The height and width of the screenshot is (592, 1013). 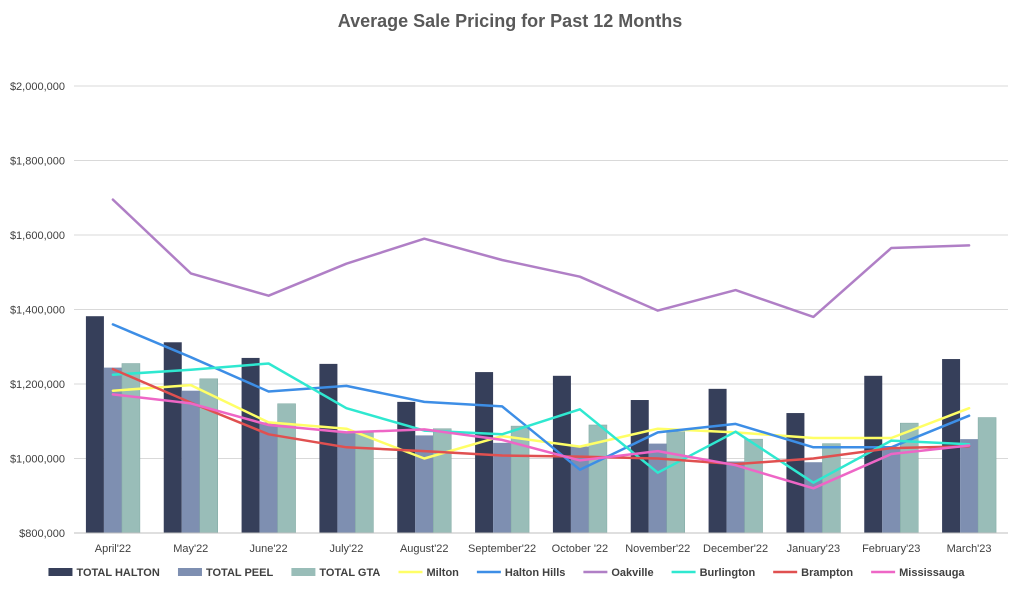 I want to click on legend-label: TOTAL GTA, so click(x=349, y=573).